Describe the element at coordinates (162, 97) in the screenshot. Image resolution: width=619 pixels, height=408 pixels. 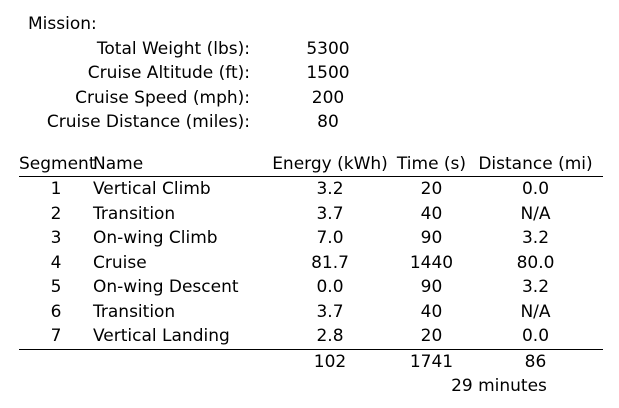
I see `param-label-cruise-speed: Cruise Speed (mph):` at that location.